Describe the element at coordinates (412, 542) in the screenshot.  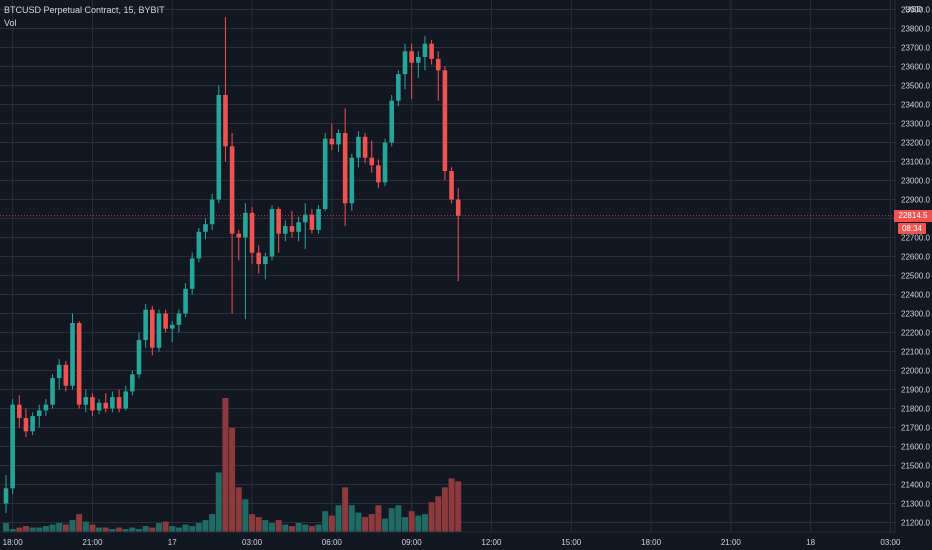
I see `time-tick-label: 09:00` at that location.